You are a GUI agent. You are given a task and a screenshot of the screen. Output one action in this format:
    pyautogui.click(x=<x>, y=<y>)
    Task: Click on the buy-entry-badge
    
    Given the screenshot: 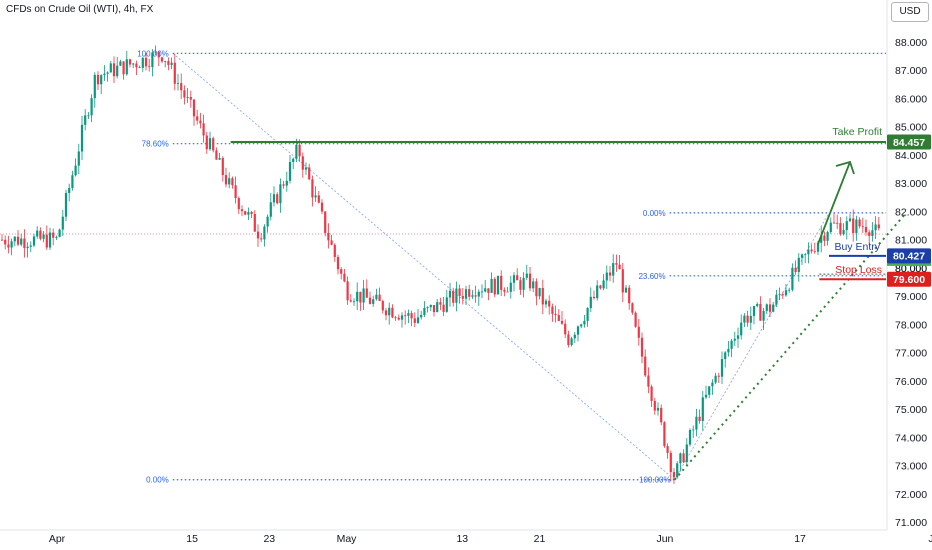 What is the action you would take?
    pyautogui.click(x=909, y=256)
    